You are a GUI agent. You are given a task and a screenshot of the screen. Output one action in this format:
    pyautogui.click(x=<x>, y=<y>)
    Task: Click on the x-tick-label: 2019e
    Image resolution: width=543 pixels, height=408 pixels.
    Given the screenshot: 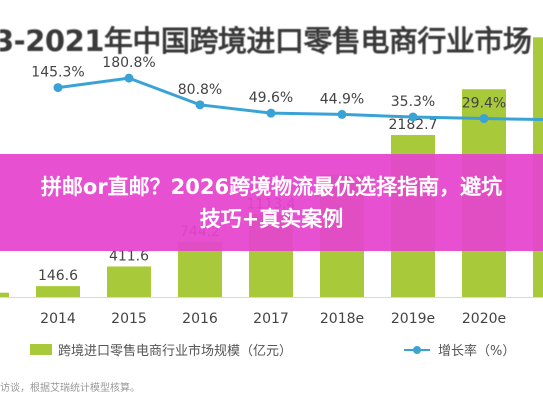 What is the action you would take?
    pyautogui.click(x=413, y=319)
    